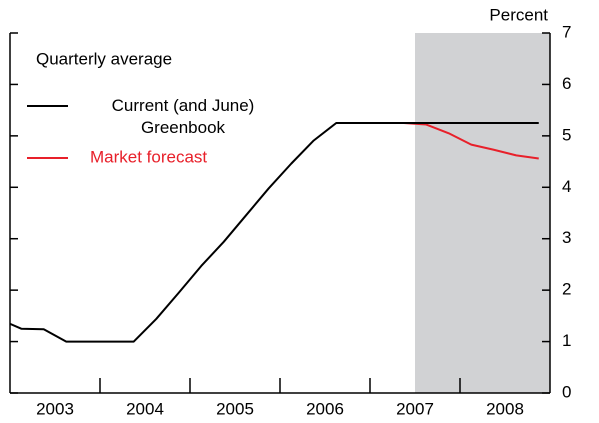  I want to click on series-line, so click(471, 141).